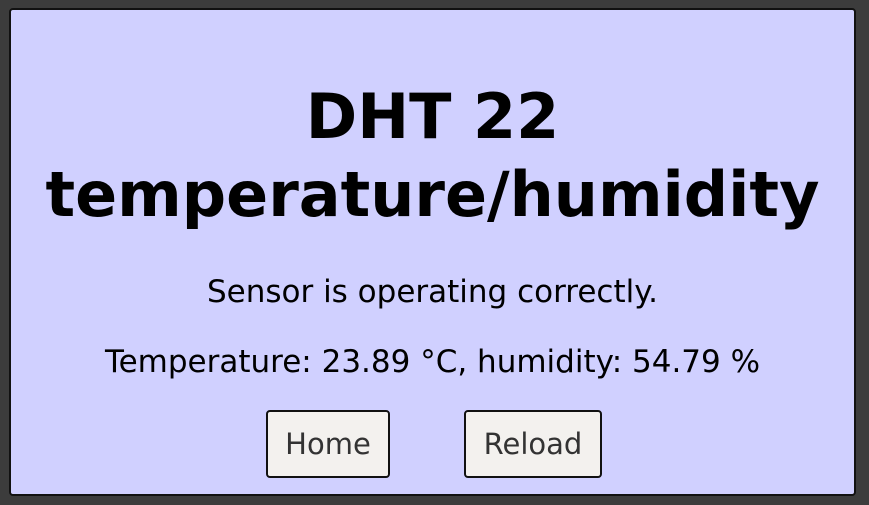 This screenshot has height=505, width=869. Describe the element at coordinates (432, 292) in the screenshot. I see `sensor-status-text: Sensor is operating correctly.` at that location.